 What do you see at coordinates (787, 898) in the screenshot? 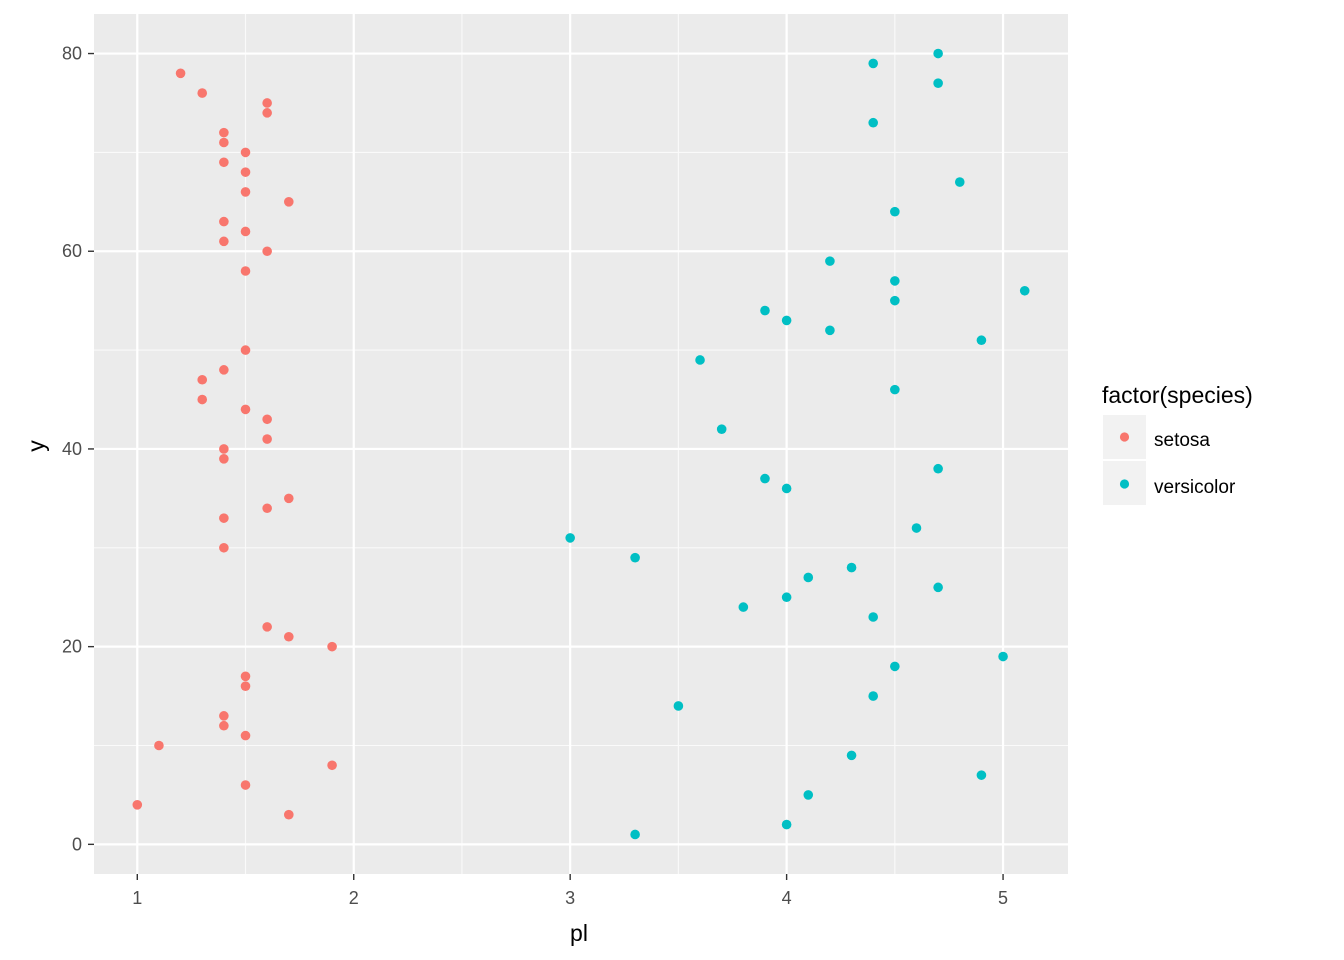
I see `x-tick-label: 4` at bounding box center [787, 898].